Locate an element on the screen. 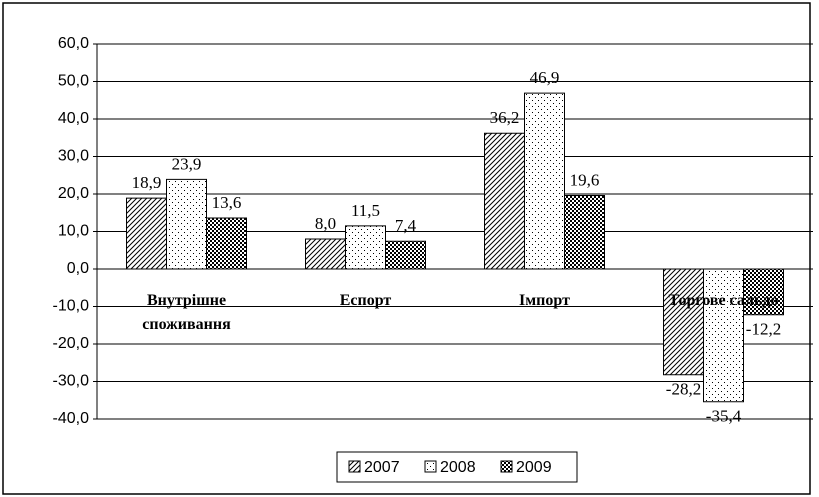 This screenshot has height=497, width=819. value-label: 46,9 is located at coordinates (545, 77).